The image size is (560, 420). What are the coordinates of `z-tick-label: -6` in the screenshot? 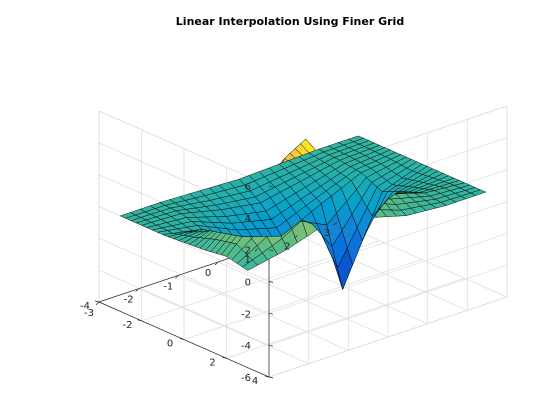 It's located at (246, 378).